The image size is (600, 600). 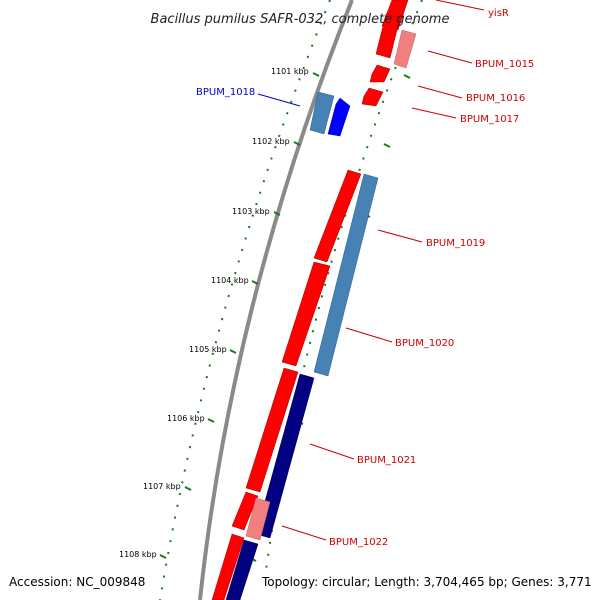 I want to click on gene-label-bpum-1016: BPUM_1016, so click(x=495, y=98).